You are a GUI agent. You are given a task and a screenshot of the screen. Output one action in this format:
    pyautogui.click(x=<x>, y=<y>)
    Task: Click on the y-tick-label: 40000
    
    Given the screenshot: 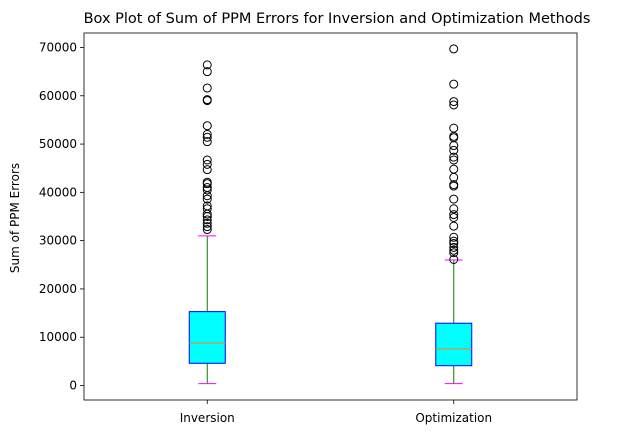 What is the action you would take?
    pyautogui.click(x=58, y=192)
    